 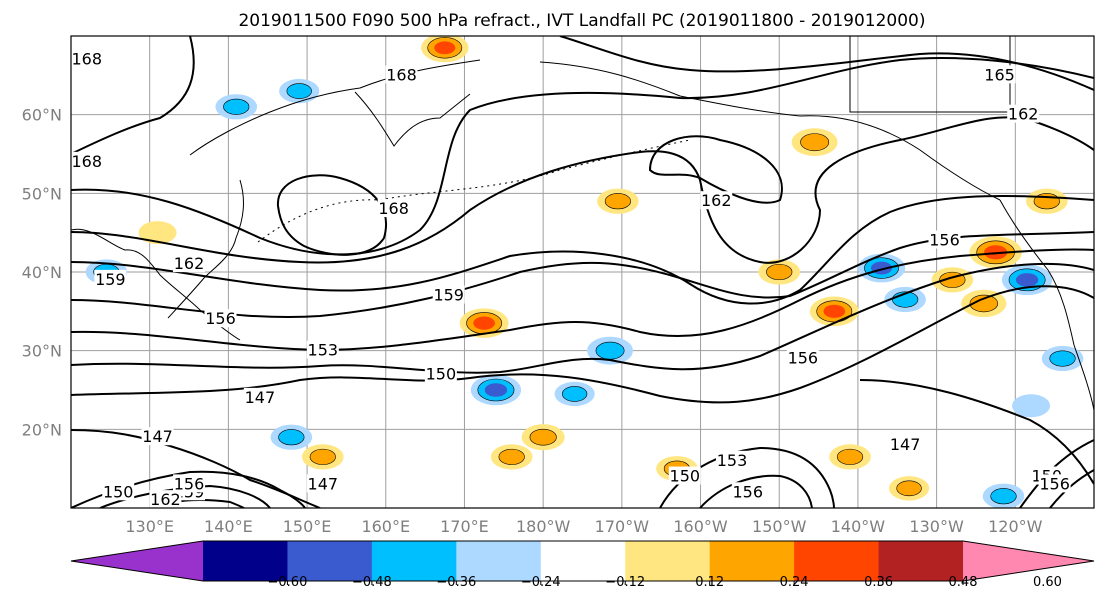 I want to click on lat-tick-label: 40°N, so click(x=42, y=272).